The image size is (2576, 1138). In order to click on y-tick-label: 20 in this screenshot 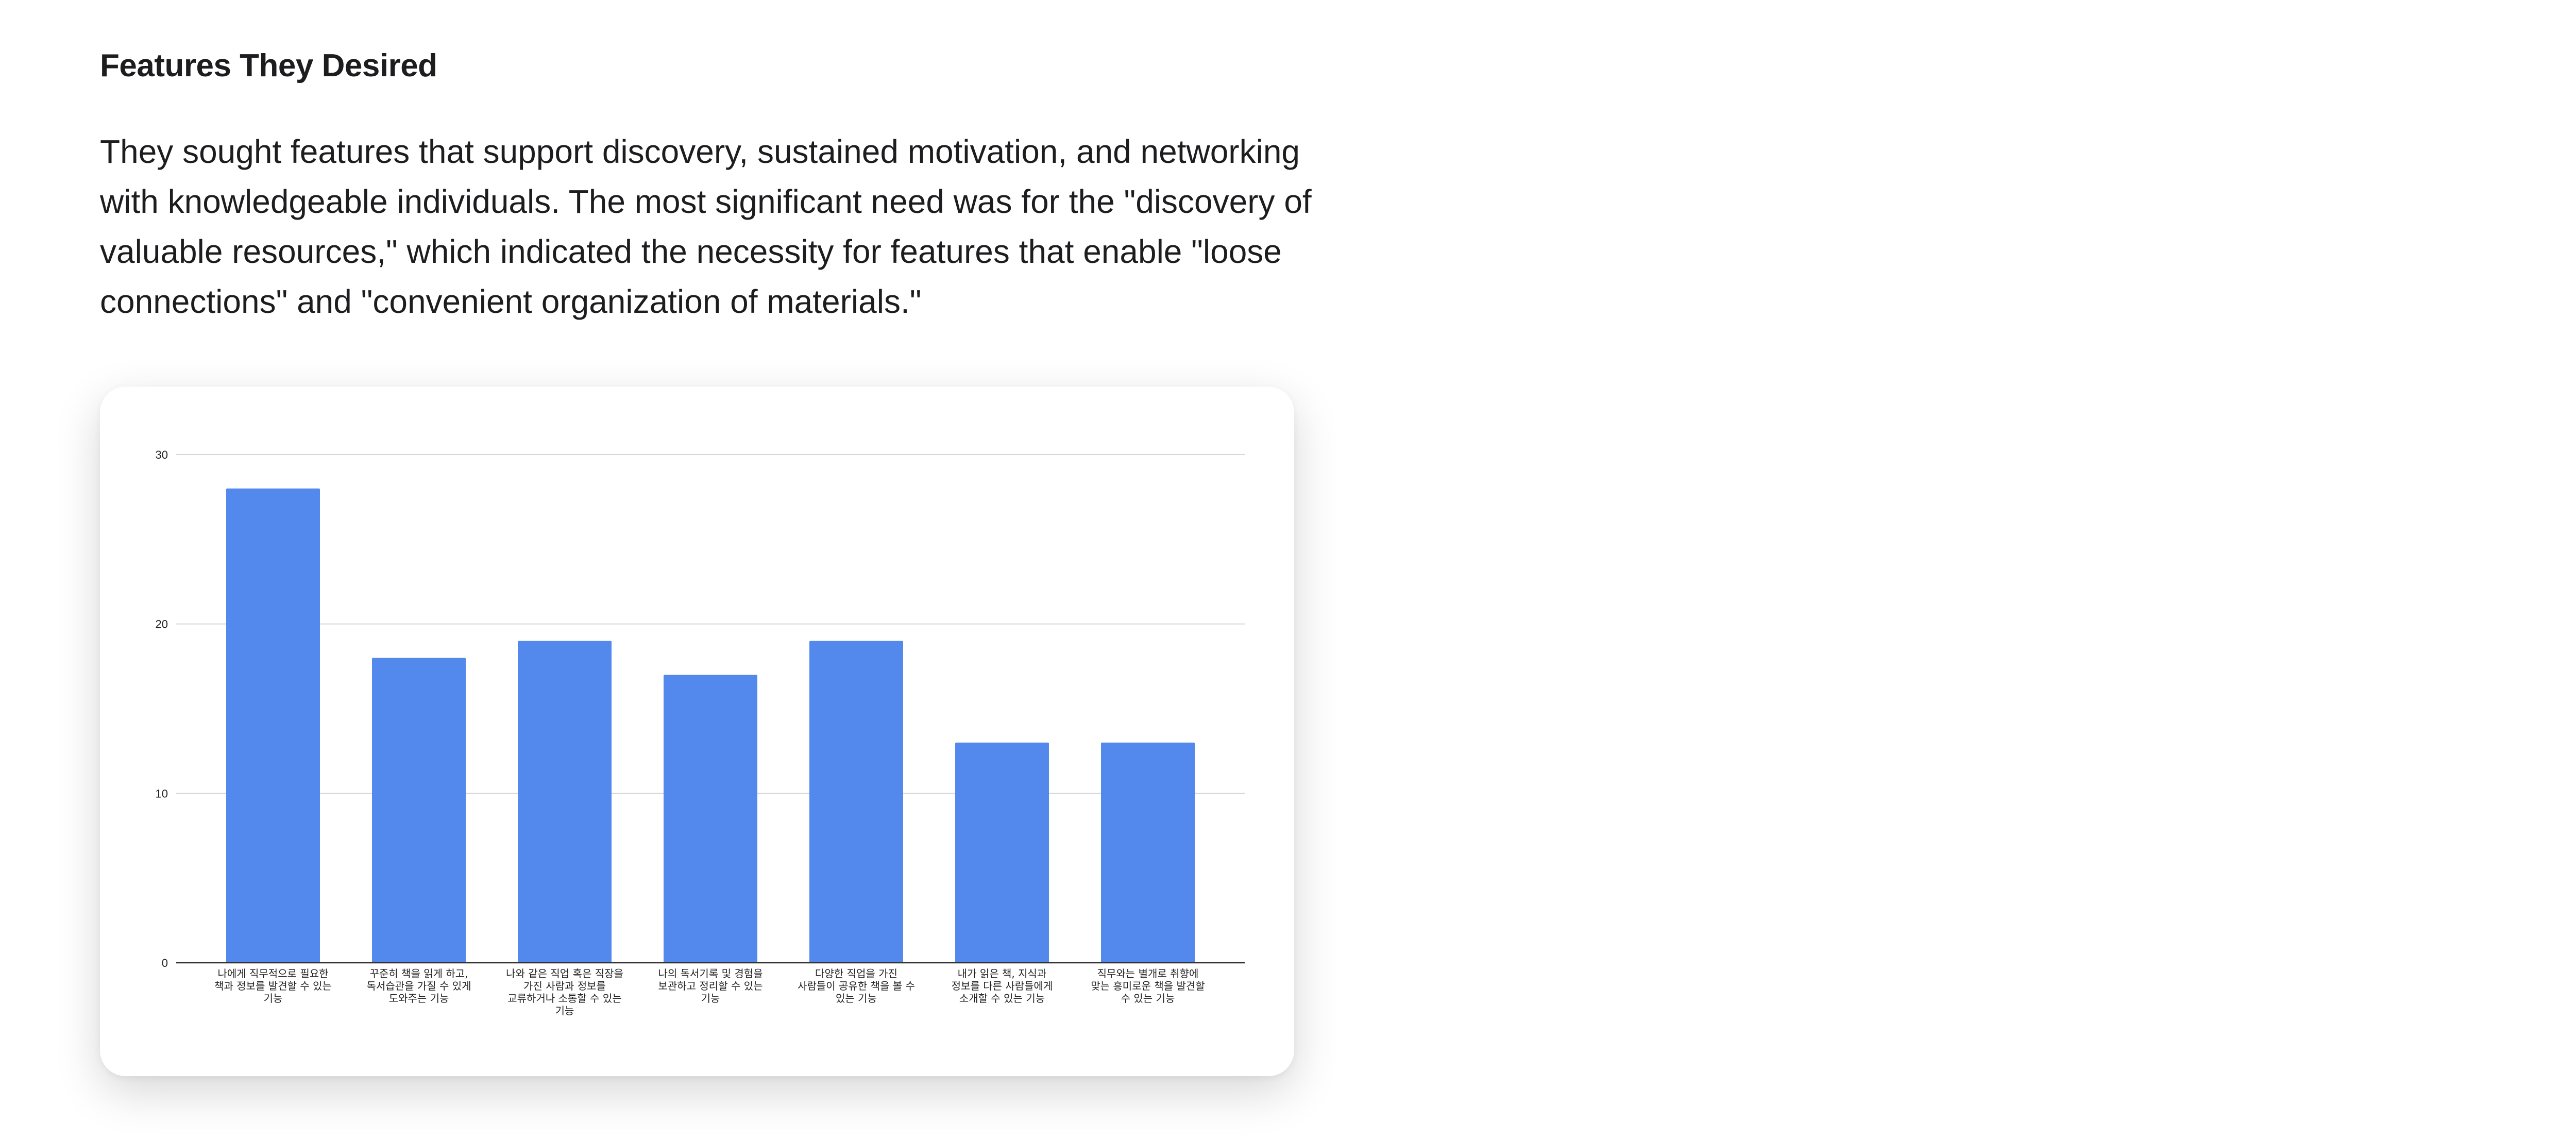, I will do `click(162, 624)`.